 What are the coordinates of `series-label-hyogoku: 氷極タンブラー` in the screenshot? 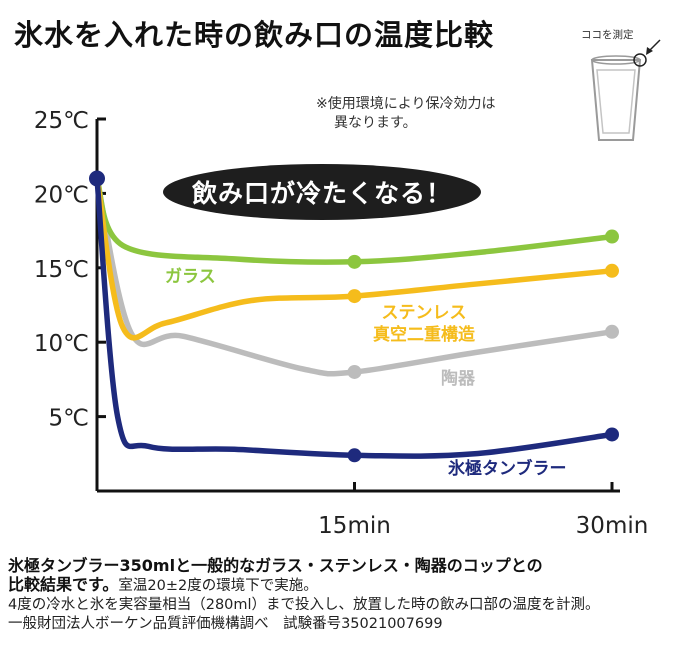 It's located at (507, 468).